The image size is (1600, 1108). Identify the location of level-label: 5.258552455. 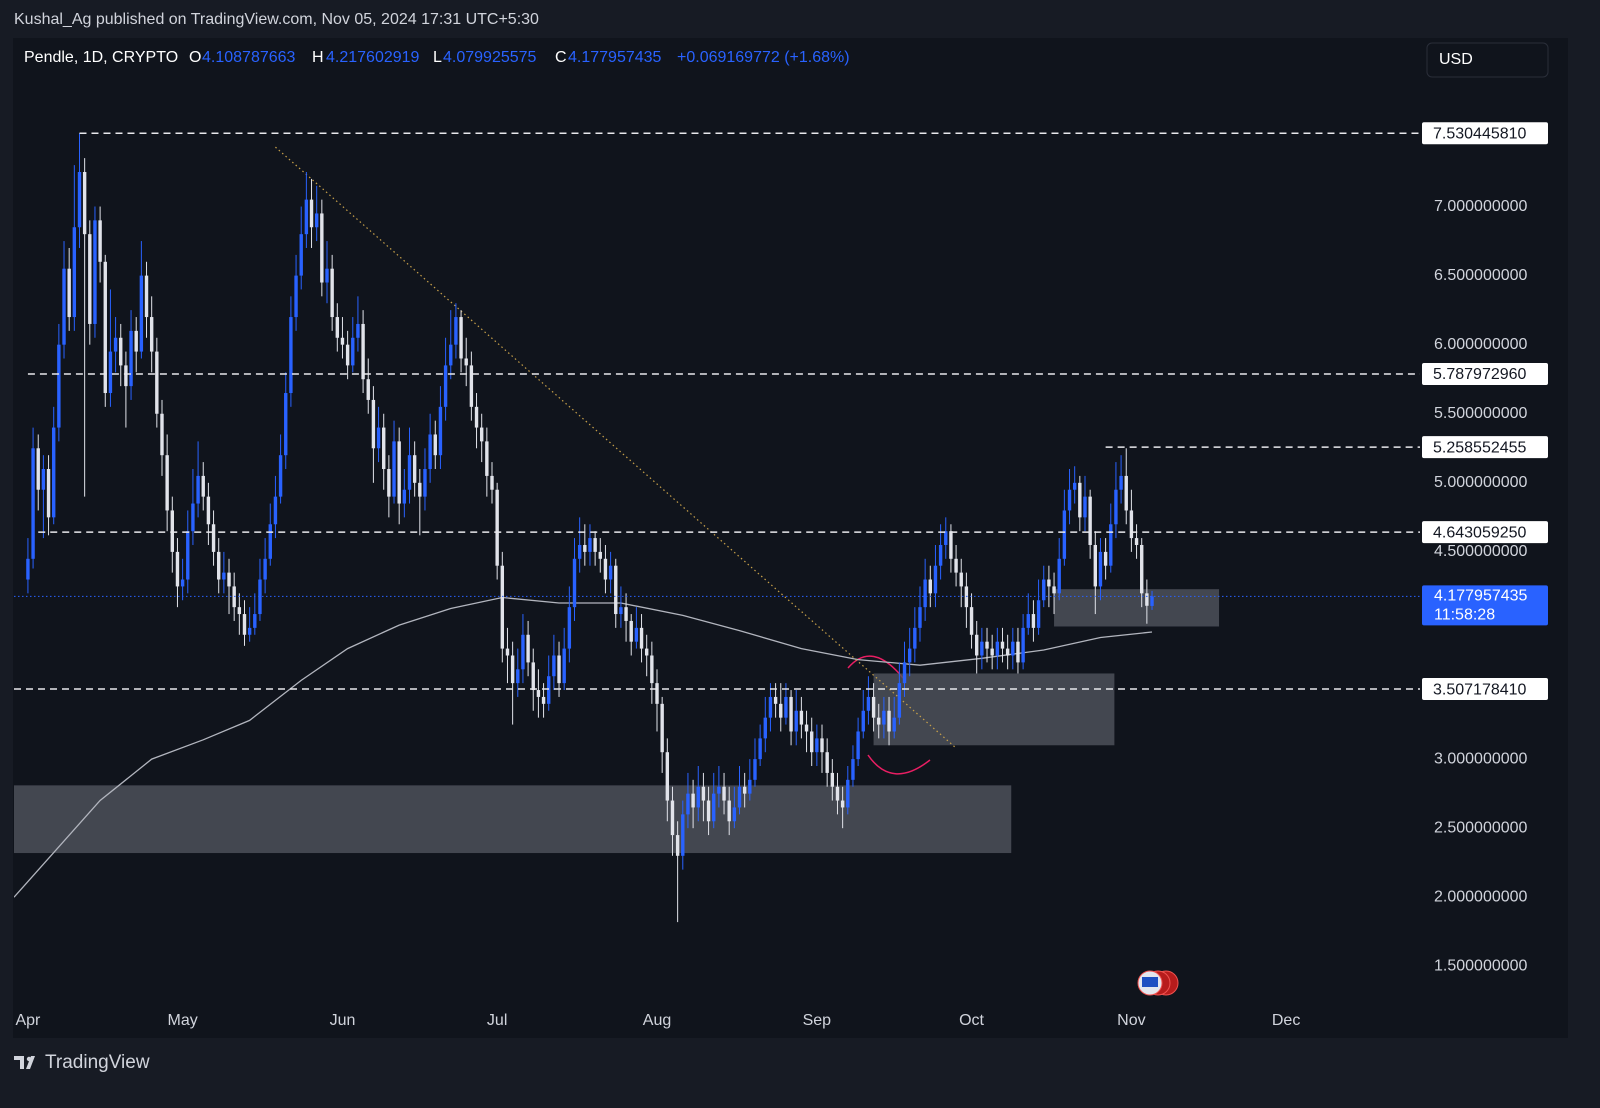
(1480, 447).